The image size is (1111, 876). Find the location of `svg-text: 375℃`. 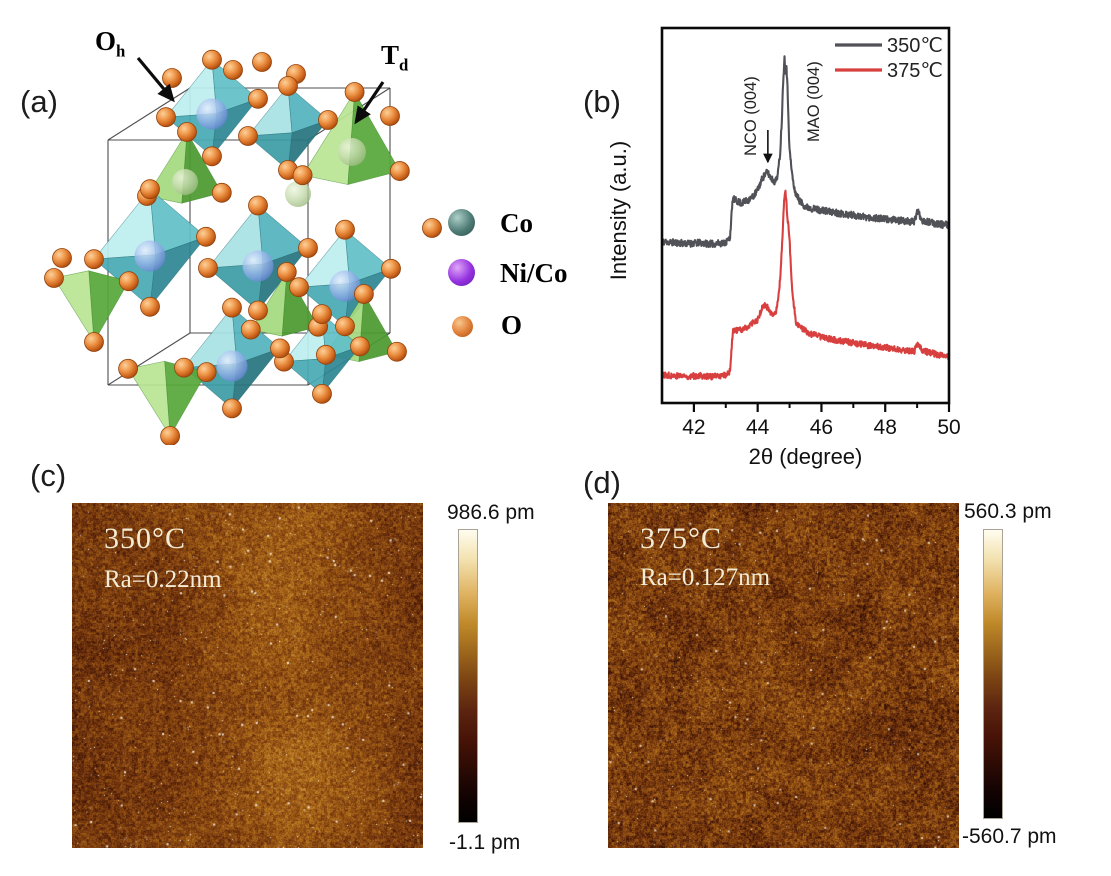

svg-text: 375℃ is located at coordinates (915, 71).